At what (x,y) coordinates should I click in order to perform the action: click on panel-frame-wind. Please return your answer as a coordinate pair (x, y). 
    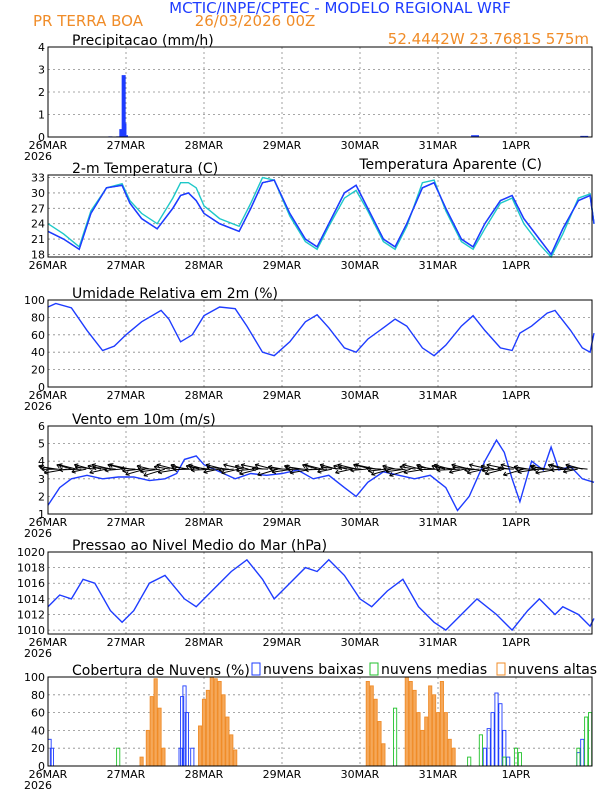
    Looking at the image, I should click on (320, 470).